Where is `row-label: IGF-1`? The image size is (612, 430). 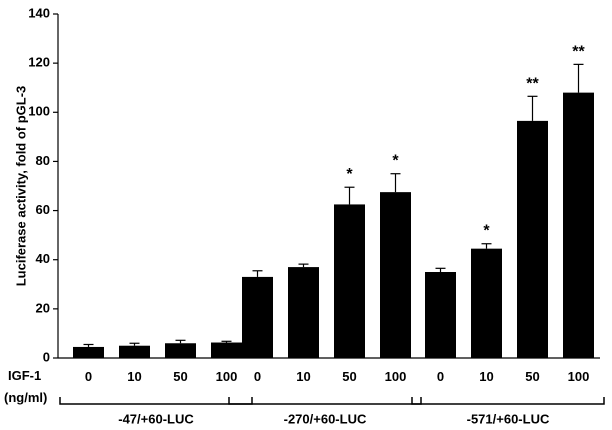
row-label: IGF-1 is located at coordinates (24, 375).